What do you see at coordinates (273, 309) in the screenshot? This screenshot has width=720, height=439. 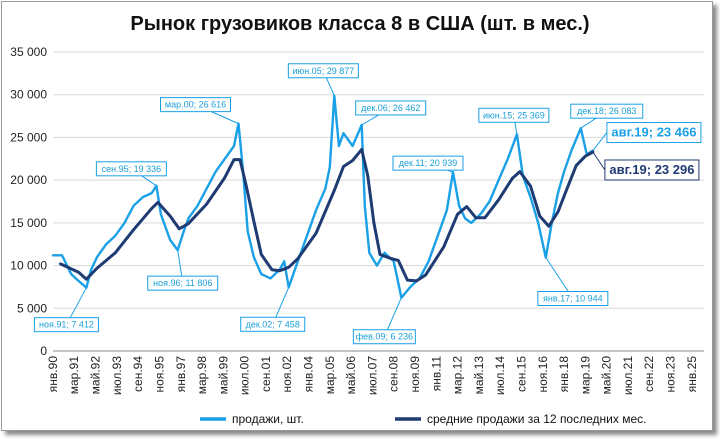 I see `annotation-callout: дек.02; 7 458` at bounding box center [273, 309].